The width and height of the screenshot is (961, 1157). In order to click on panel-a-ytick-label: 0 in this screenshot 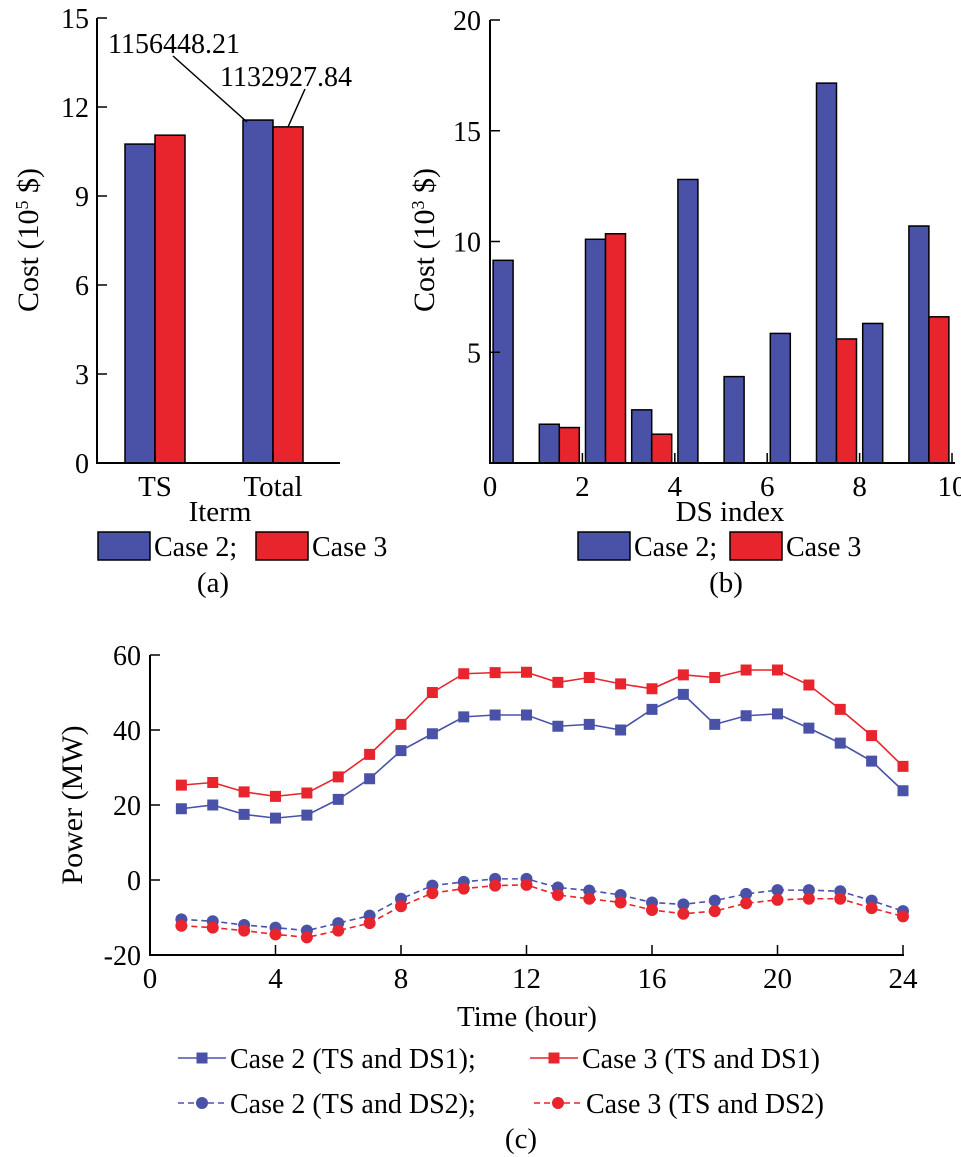, I will do `click(82, 464)`.